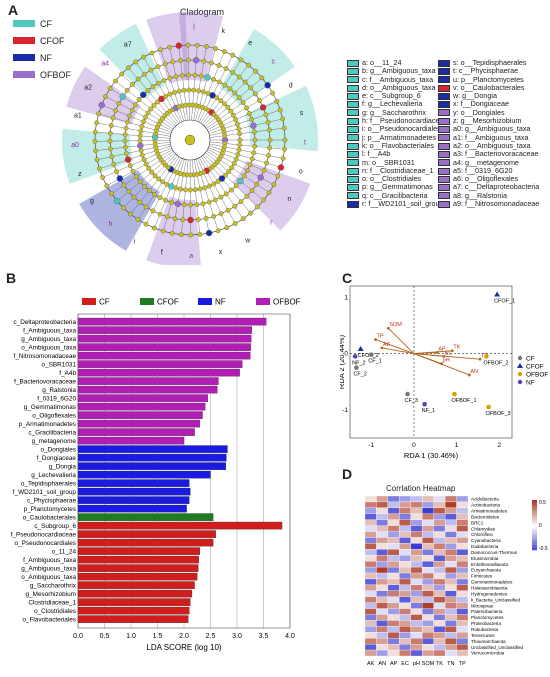 This screenshot has height=677, width=550. What do you see at coordinates (475, 96) in the screenshot?
I see `key-label: w: g__Dongia` at bounding box center [475, 96].